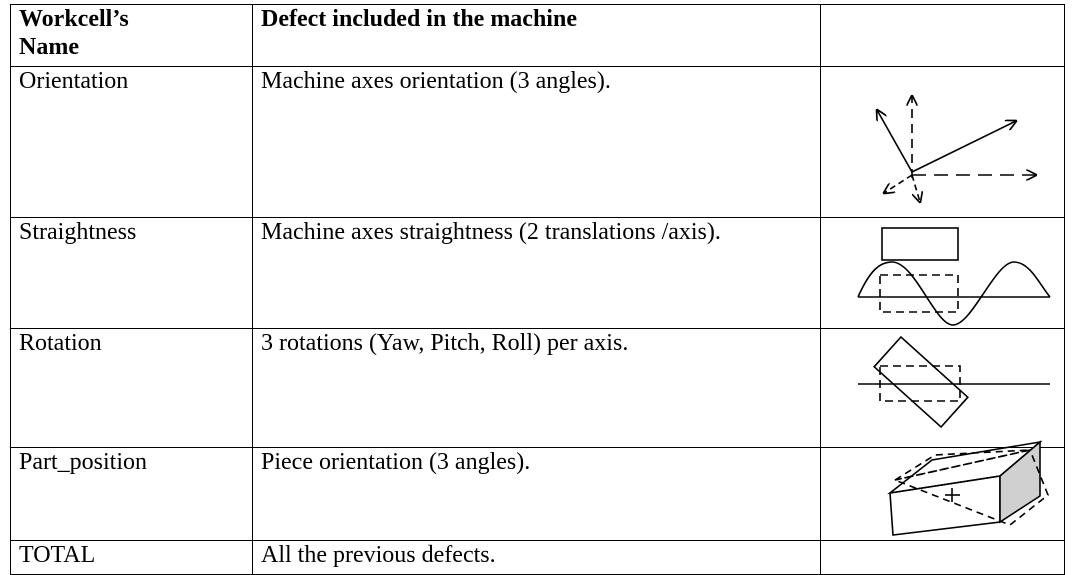  I want to click on row: TOTAL All the previous defects., so click(537, 557).